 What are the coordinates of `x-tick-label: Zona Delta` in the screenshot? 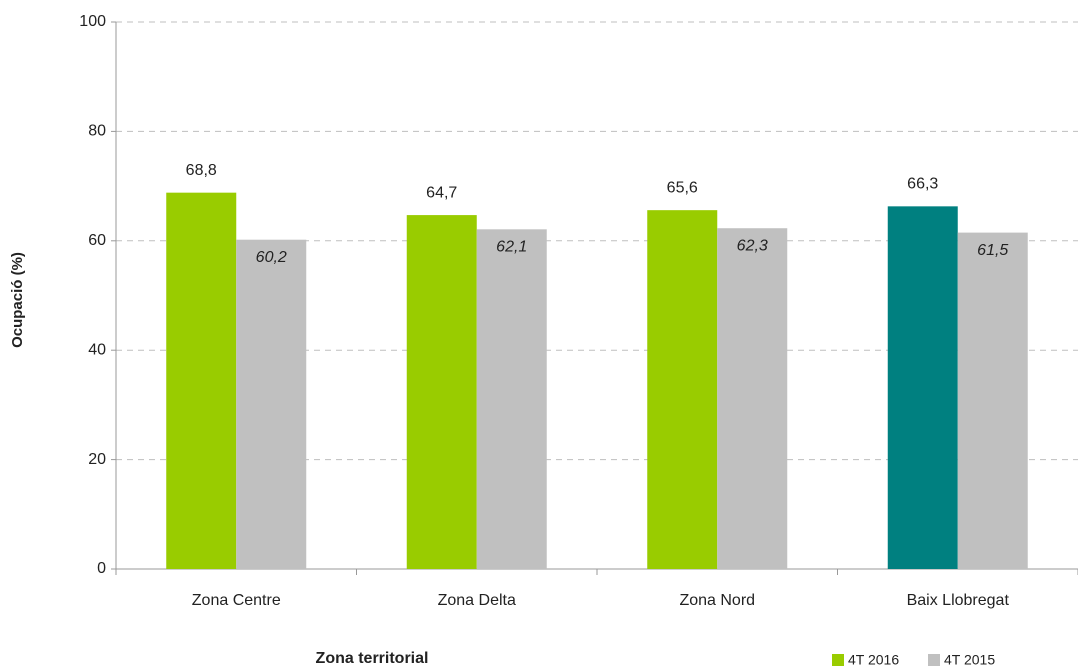 It's located at (477, 600).